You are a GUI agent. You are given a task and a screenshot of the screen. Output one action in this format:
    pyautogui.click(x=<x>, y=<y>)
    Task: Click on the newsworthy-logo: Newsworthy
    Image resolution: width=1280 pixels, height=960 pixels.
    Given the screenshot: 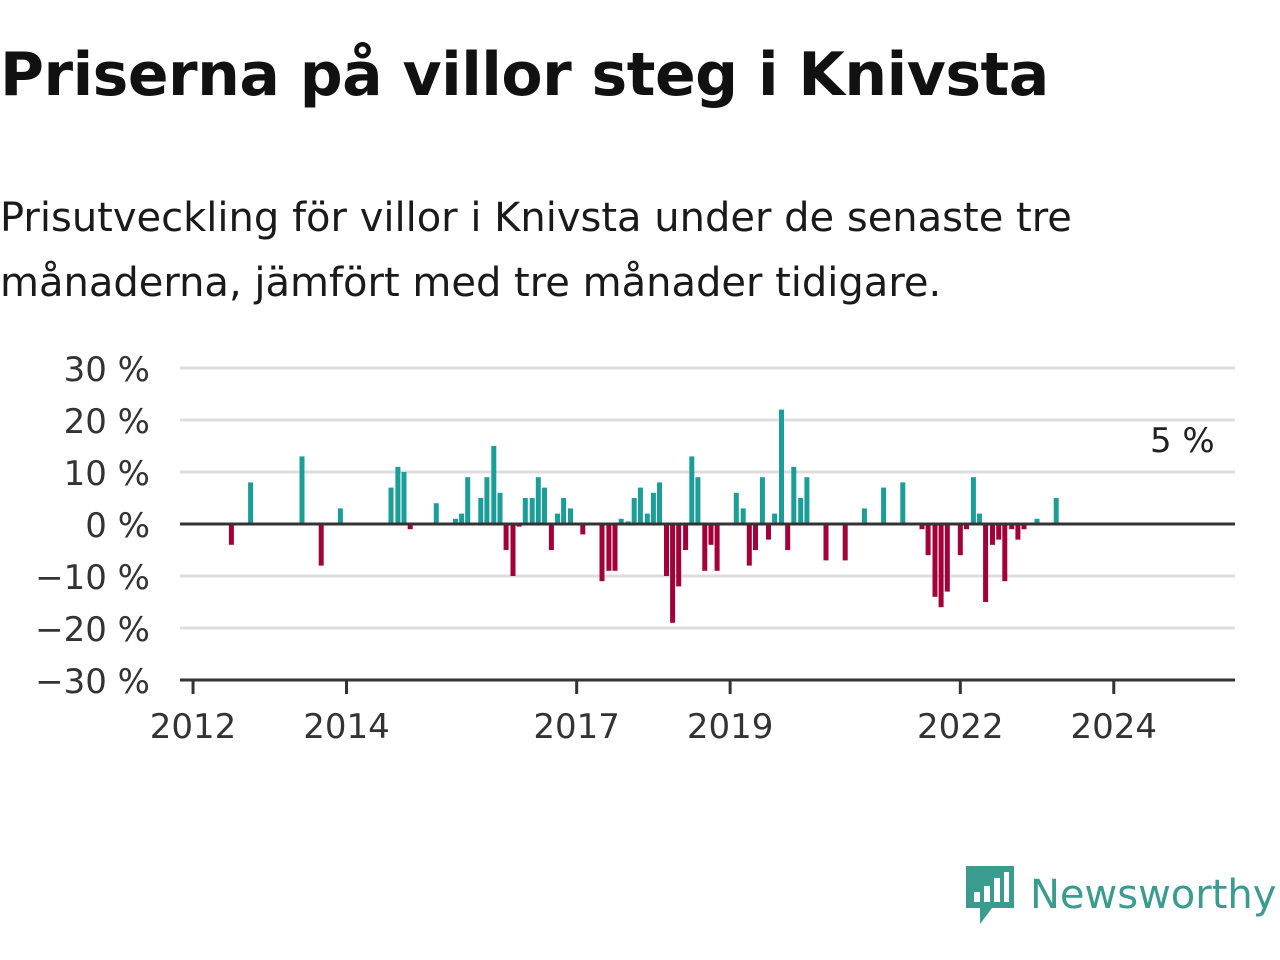 What is the action you would take?
    pyautogui.click(x=1120, y=895)
    